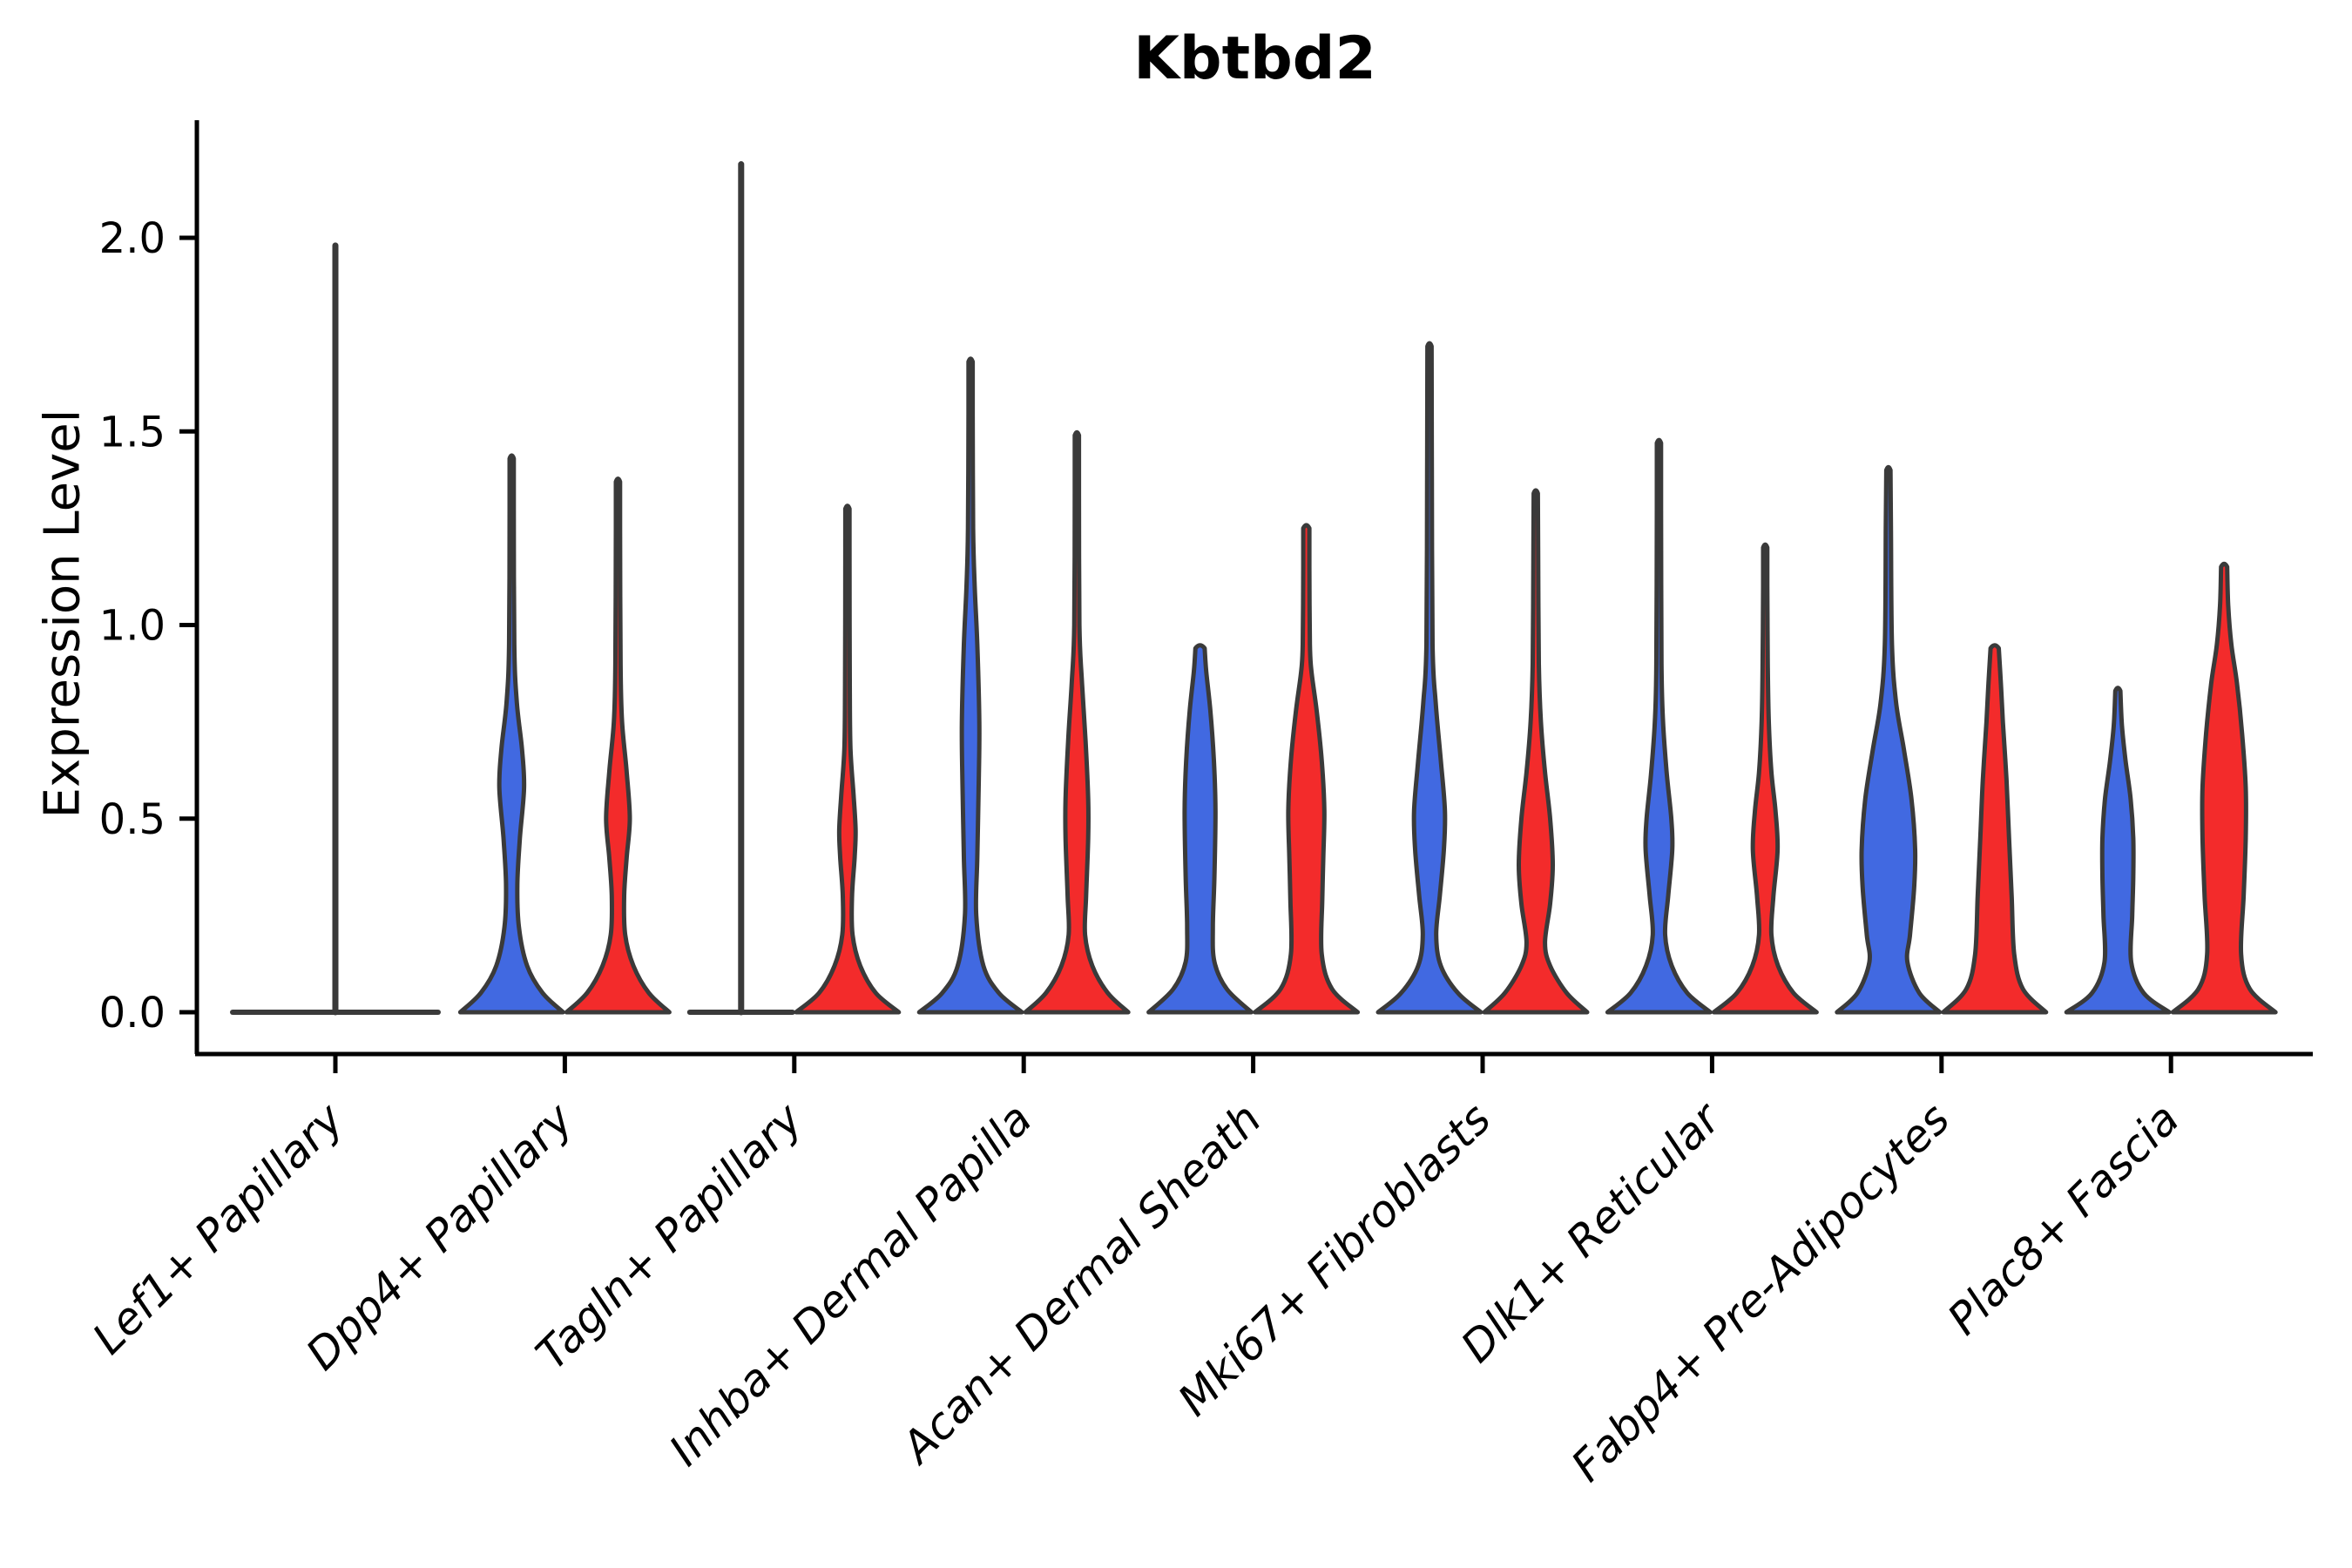 The image size is (2352, 1568). I want to click on violin-group1-cat8, so click(2118, 850).